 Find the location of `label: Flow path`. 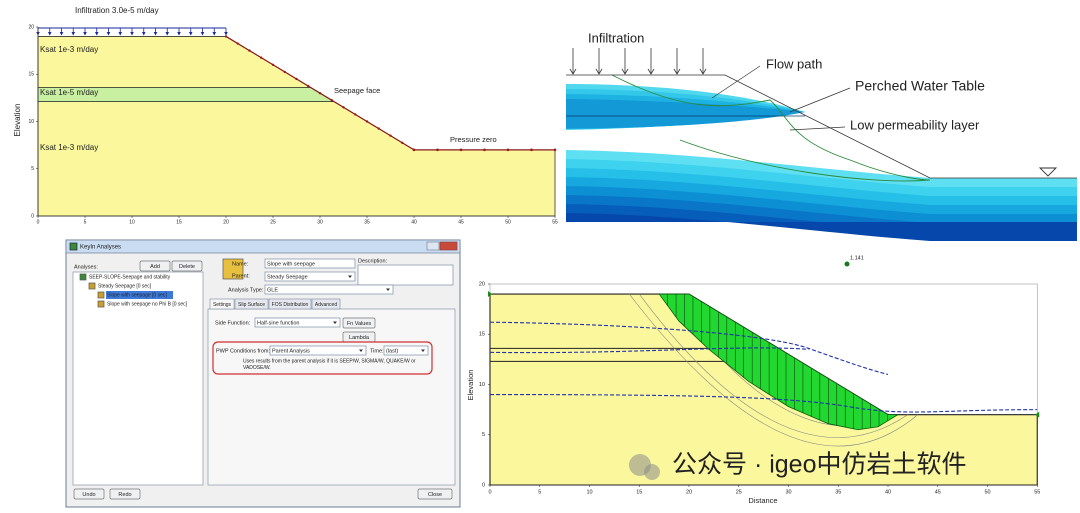

label: Flow path is located at coordinates (794, 63).